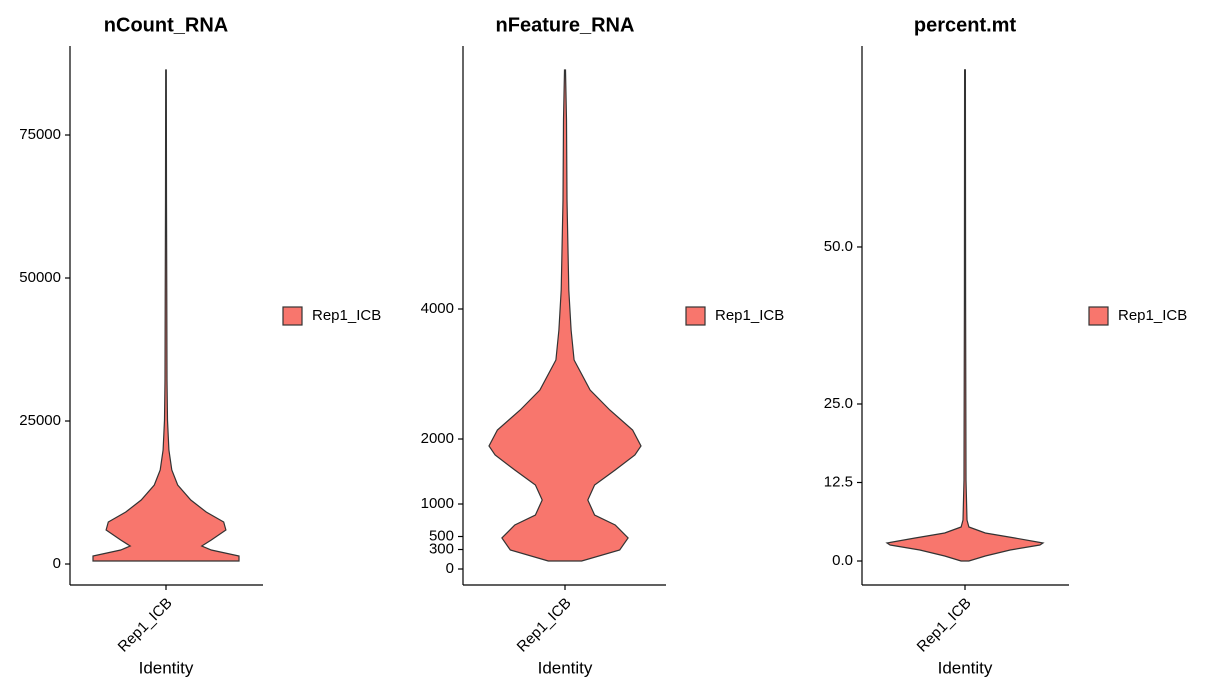  I want to click on y-tick-label: 500, so click(441, 535).